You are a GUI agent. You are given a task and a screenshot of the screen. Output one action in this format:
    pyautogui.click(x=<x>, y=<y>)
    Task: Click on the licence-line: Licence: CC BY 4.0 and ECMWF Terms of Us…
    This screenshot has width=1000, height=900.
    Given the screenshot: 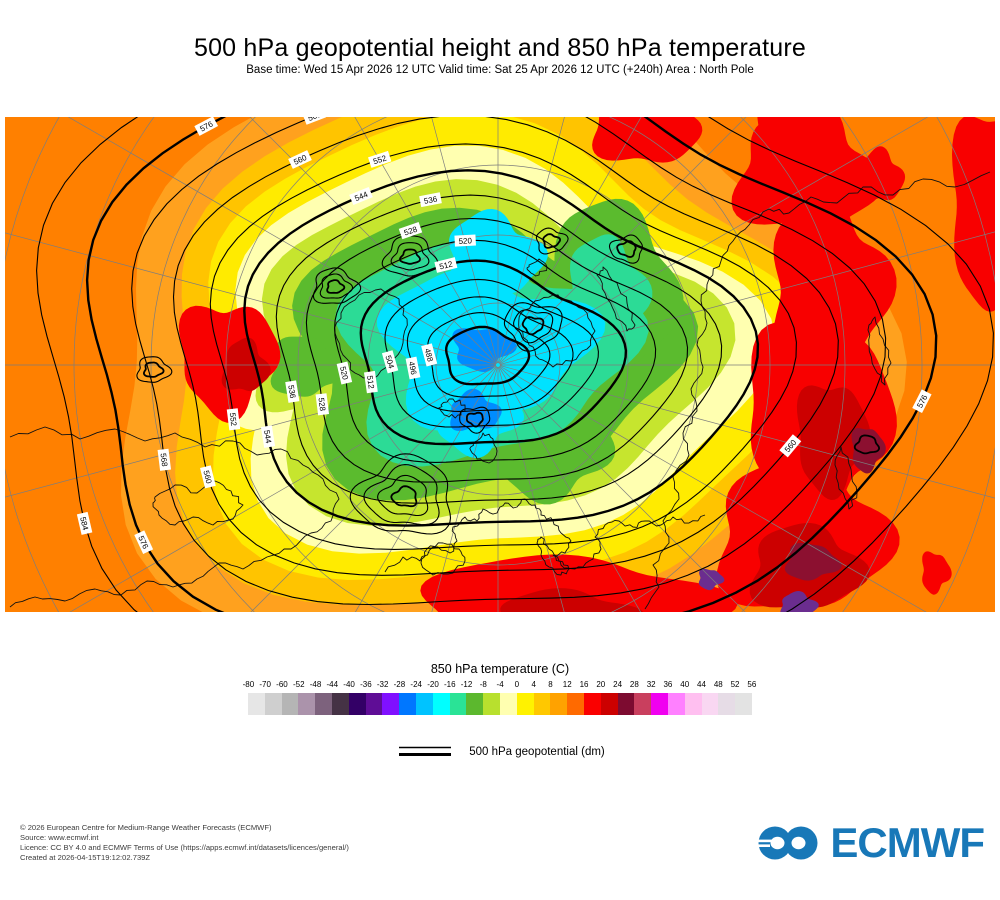 What is the action you would take?
    pyautogui.click(x=184, y=847)
    